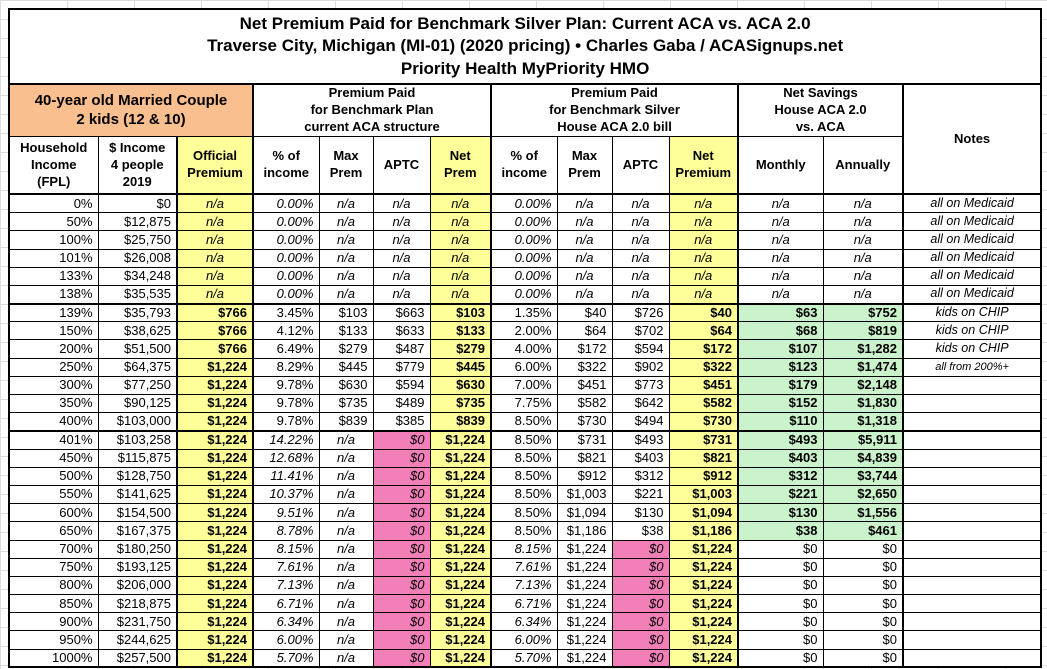 The width and height of the screenshot is (1047, 669). Describe the element at coordinates (524, 331) in the screenshot. I see `cell-aca2-pct-income: 2.00%` at that location.